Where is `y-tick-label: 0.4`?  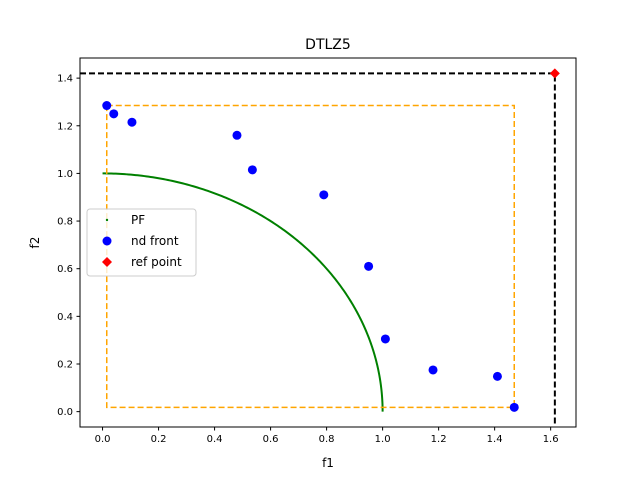 y-tick-label: 0.4 is located at coordinates (65, 317).